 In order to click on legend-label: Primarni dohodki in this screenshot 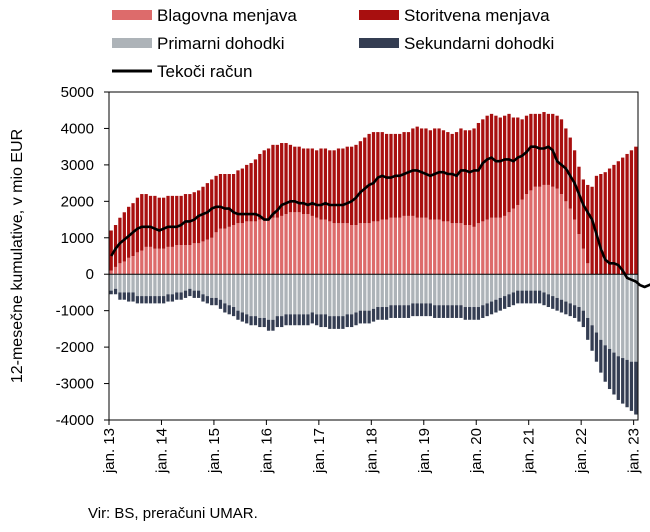, I will do `click(221, 43)`.